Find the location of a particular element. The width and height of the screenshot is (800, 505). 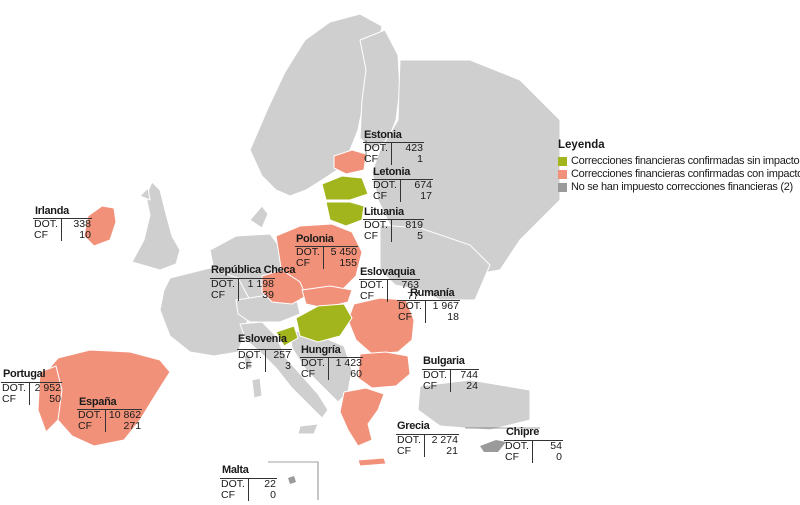

label-eslovaquia: Eslovaquia is located at coordinates (388, 272).